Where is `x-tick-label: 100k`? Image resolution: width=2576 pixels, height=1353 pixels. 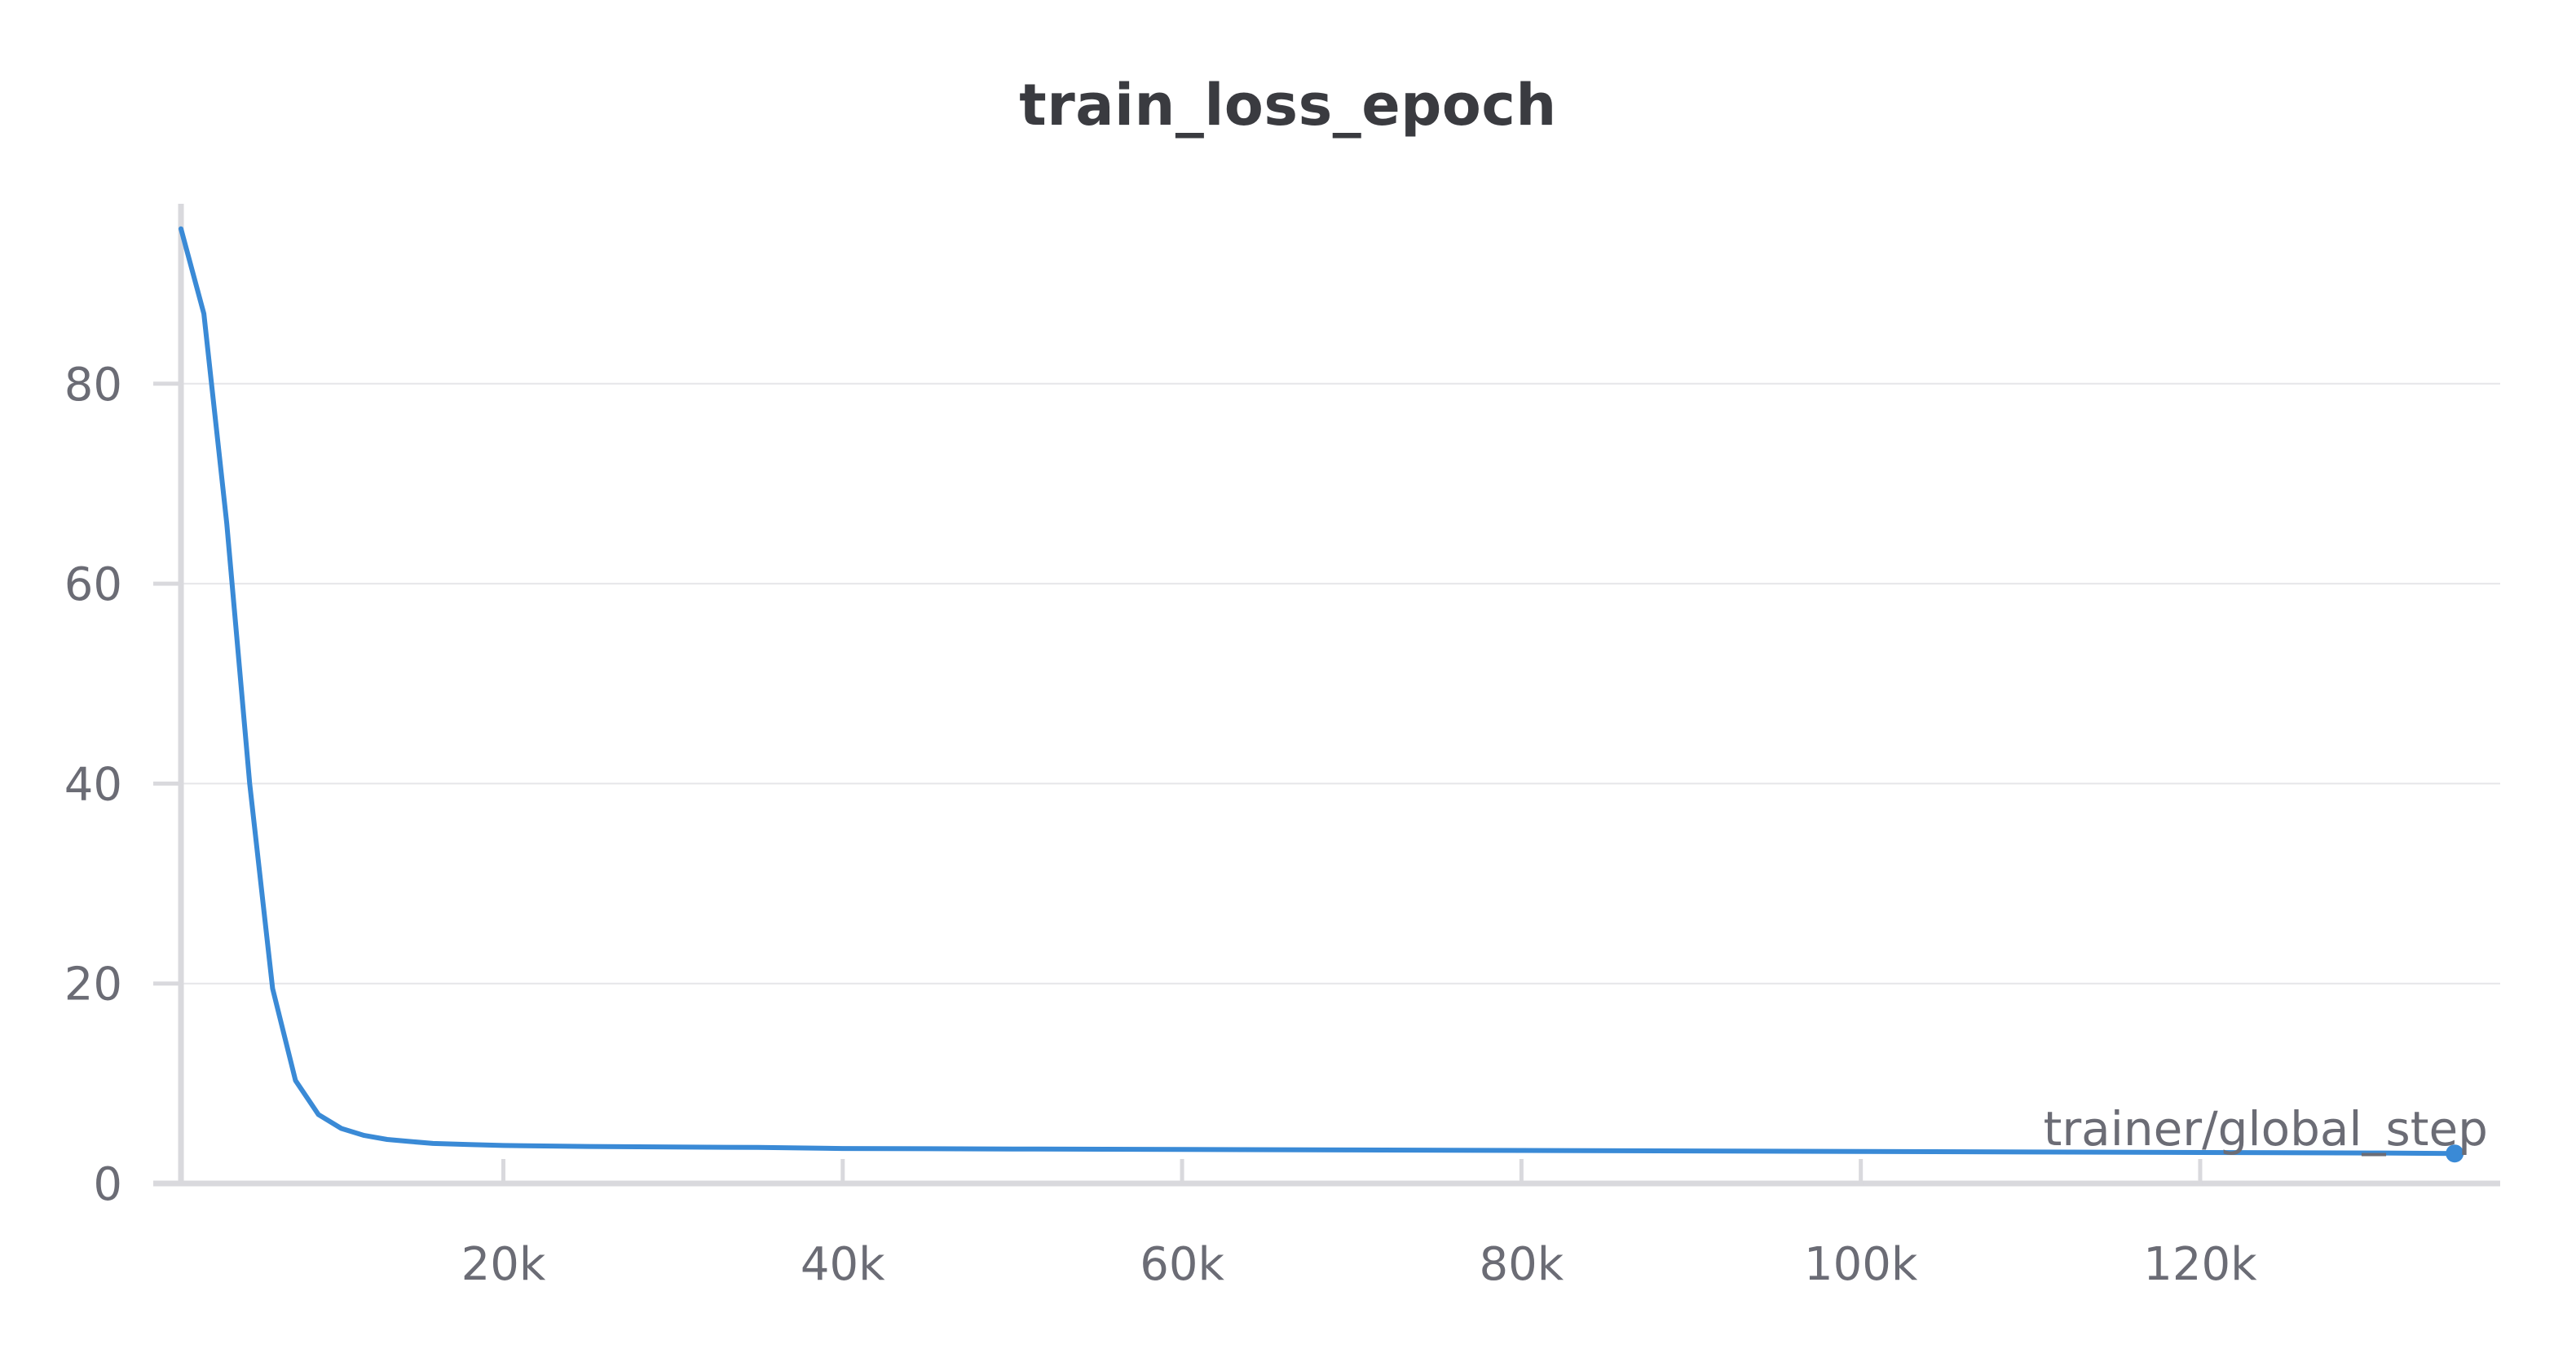
x-tick-label: 100k is located at coordinates (1861, 1264).